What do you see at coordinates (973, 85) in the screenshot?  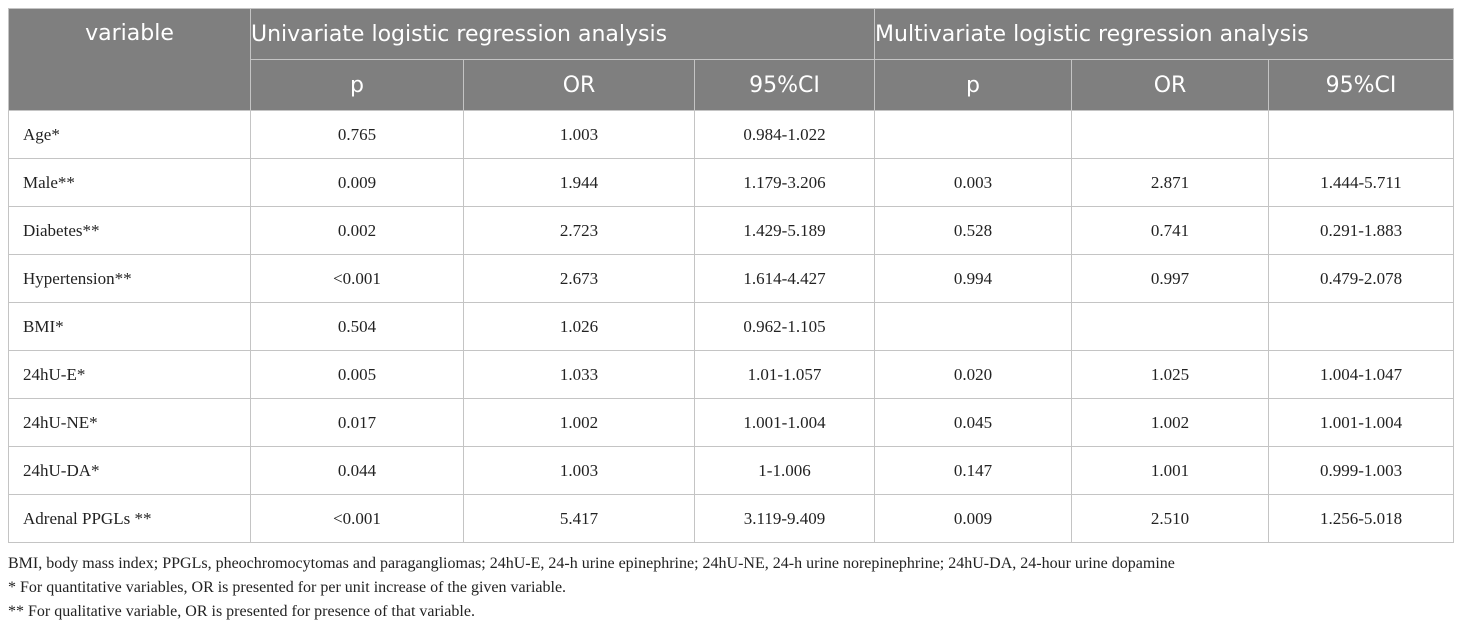 I see `header-multi-p: p` at bounding box center [973, 85].